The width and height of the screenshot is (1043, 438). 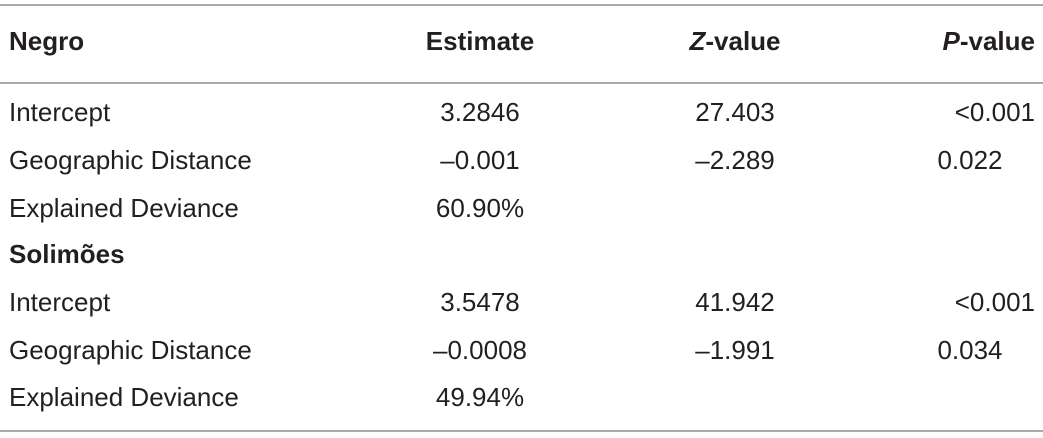 What do you see at coordinates (735, 160) in the screenshot?
I see `z-cell: –2.289` at bounding box center [735, 160].